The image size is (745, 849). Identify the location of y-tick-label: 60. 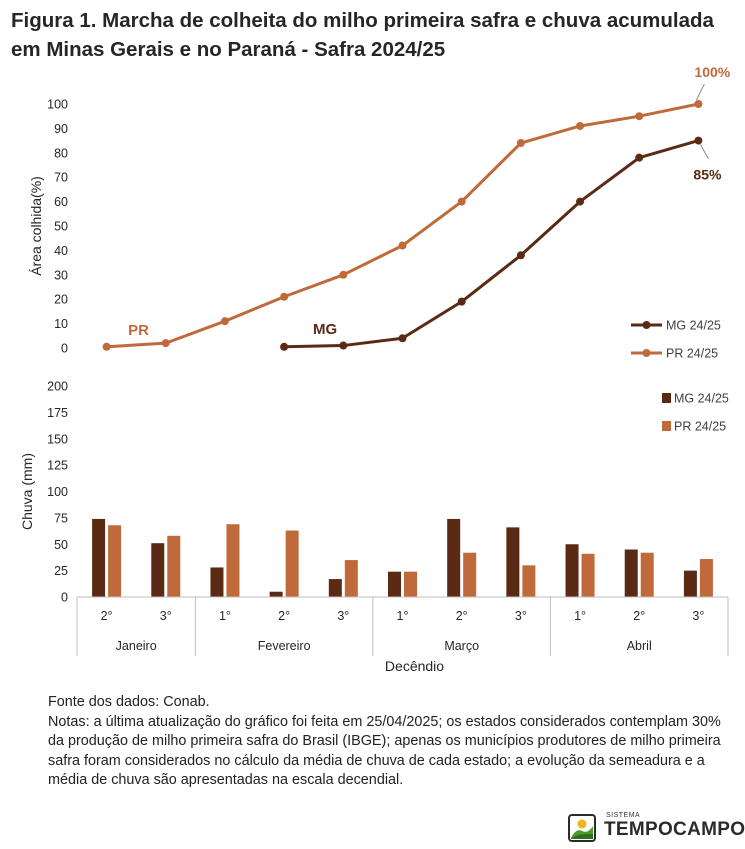
(61, 202).